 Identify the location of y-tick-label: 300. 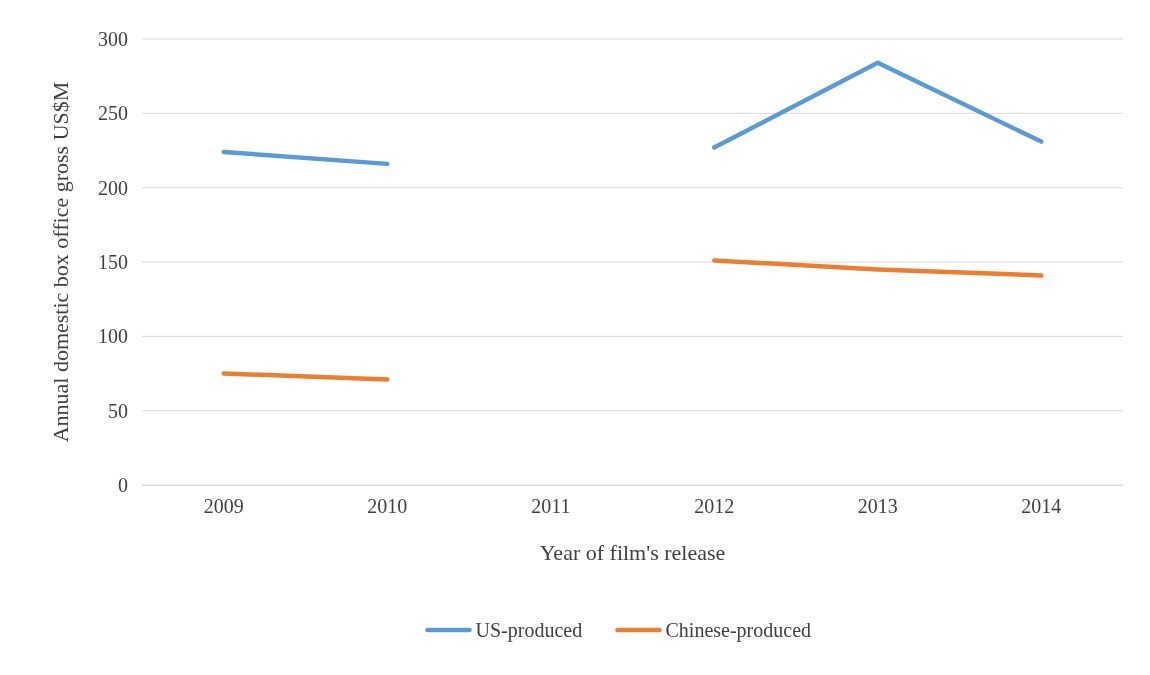
(113, 38).